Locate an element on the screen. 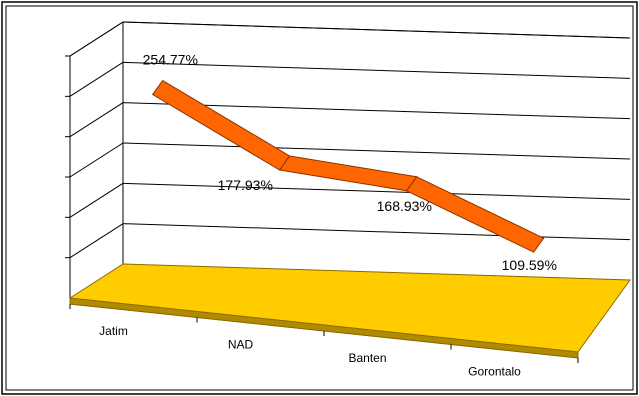  x-tick-label: Jatim is located at coordinates (113, 331).